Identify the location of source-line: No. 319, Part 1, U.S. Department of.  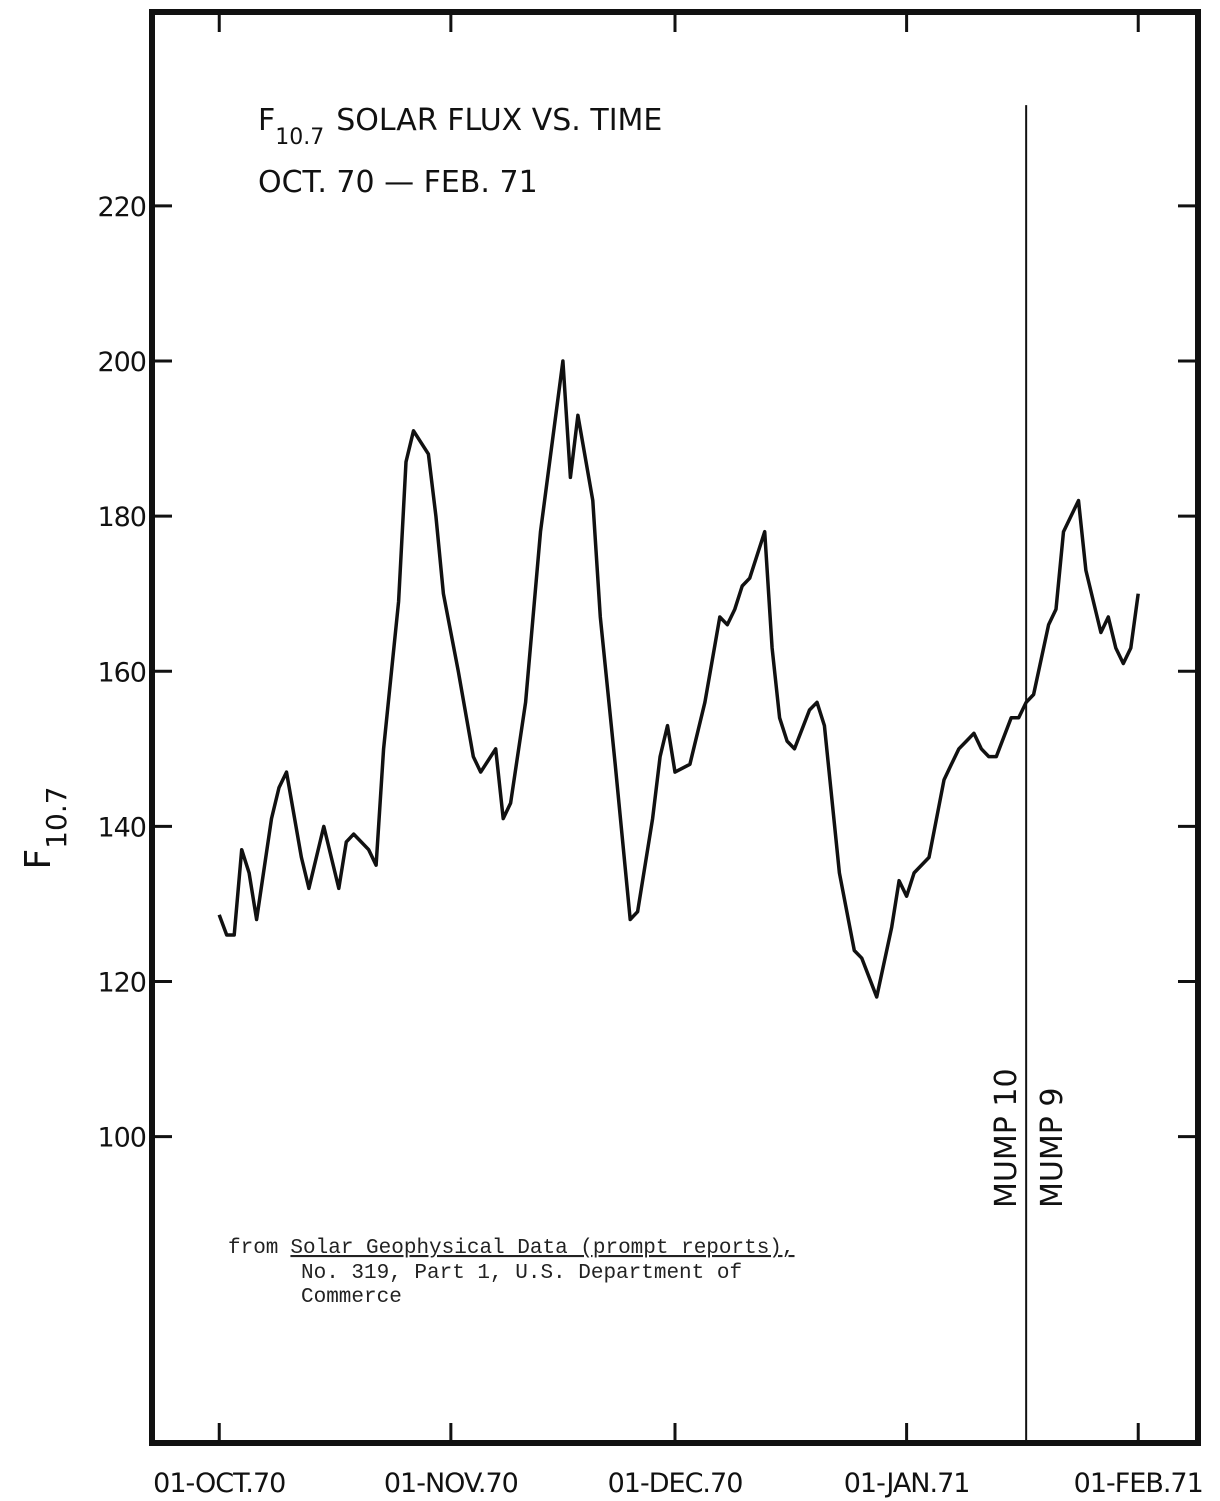
(521, 1273).